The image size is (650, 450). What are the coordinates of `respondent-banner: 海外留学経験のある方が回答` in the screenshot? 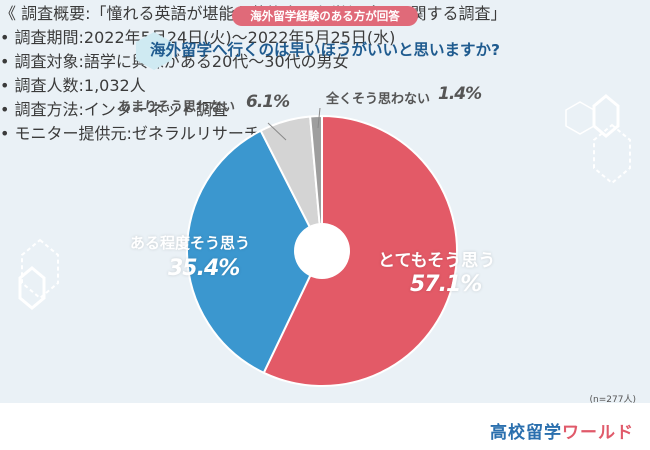 It's located at (325, 16).